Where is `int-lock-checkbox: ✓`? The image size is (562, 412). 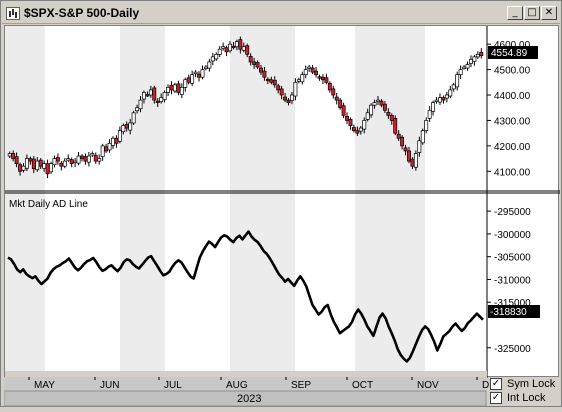
int-lock-checkbox: ✓ is located at coordinates (496, 398).